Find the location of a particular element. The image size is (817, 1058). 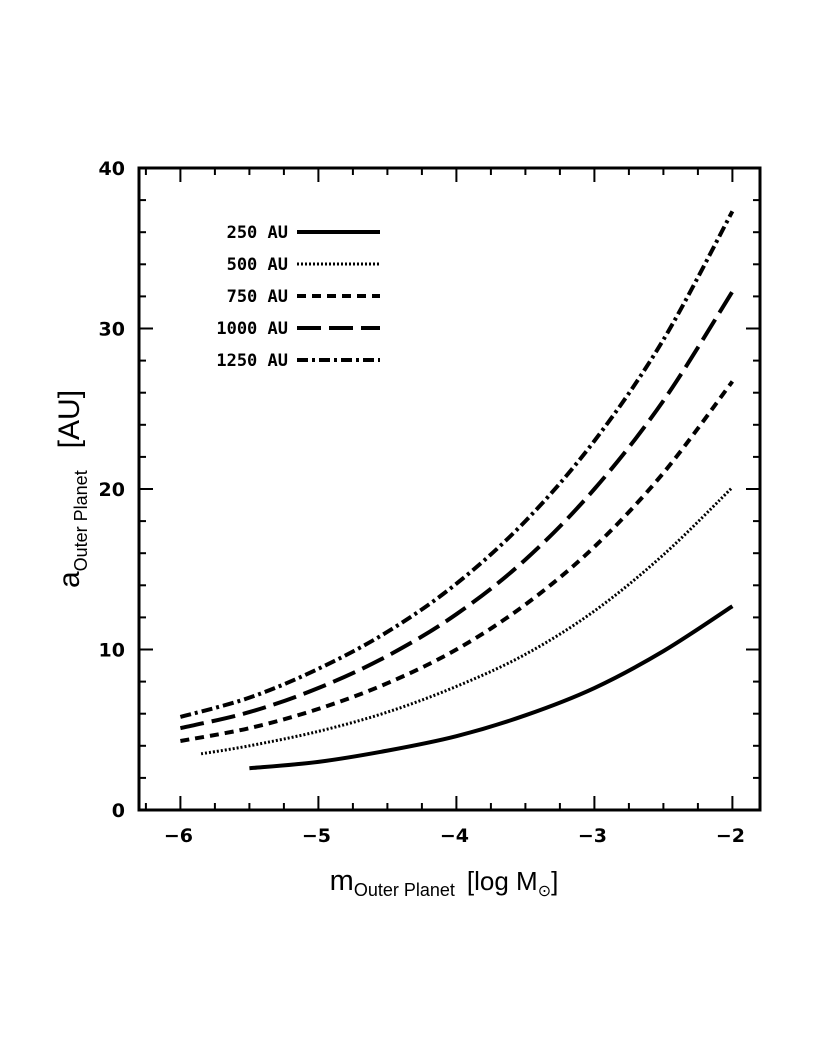

x-axis-title-sub: Outer Planet is located at coordinates (404, 890).